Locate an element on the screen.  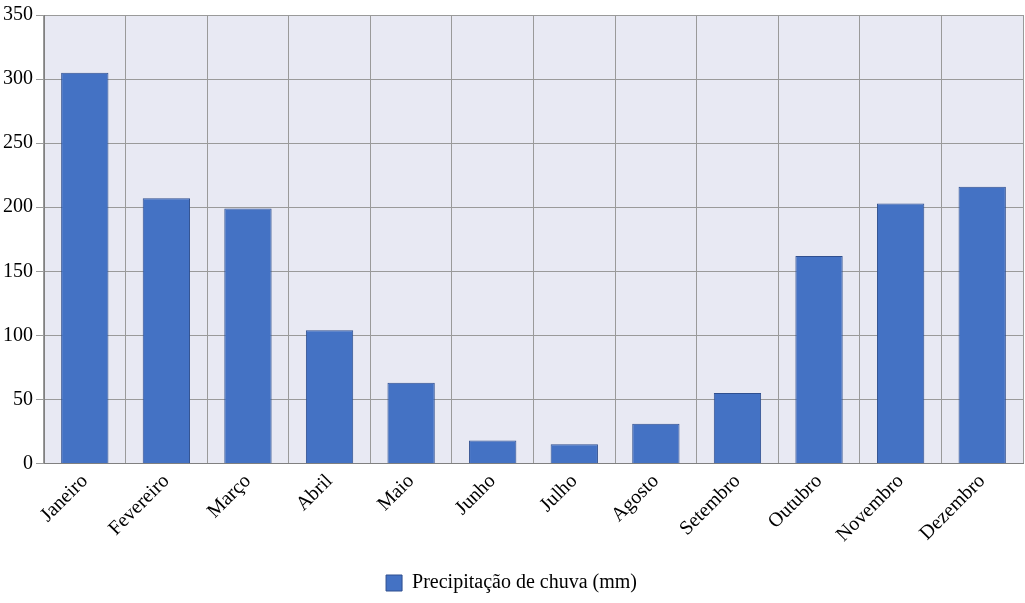
y-tick-label: 100 is located at coordinates (18, 333).